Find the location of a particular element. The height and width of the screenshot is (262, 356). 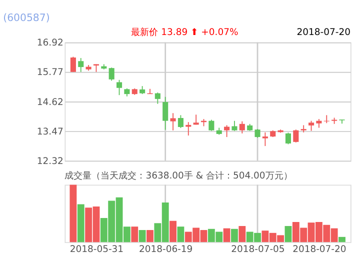

y-tick-label: 13.47 is located at coordinates (50, 132).